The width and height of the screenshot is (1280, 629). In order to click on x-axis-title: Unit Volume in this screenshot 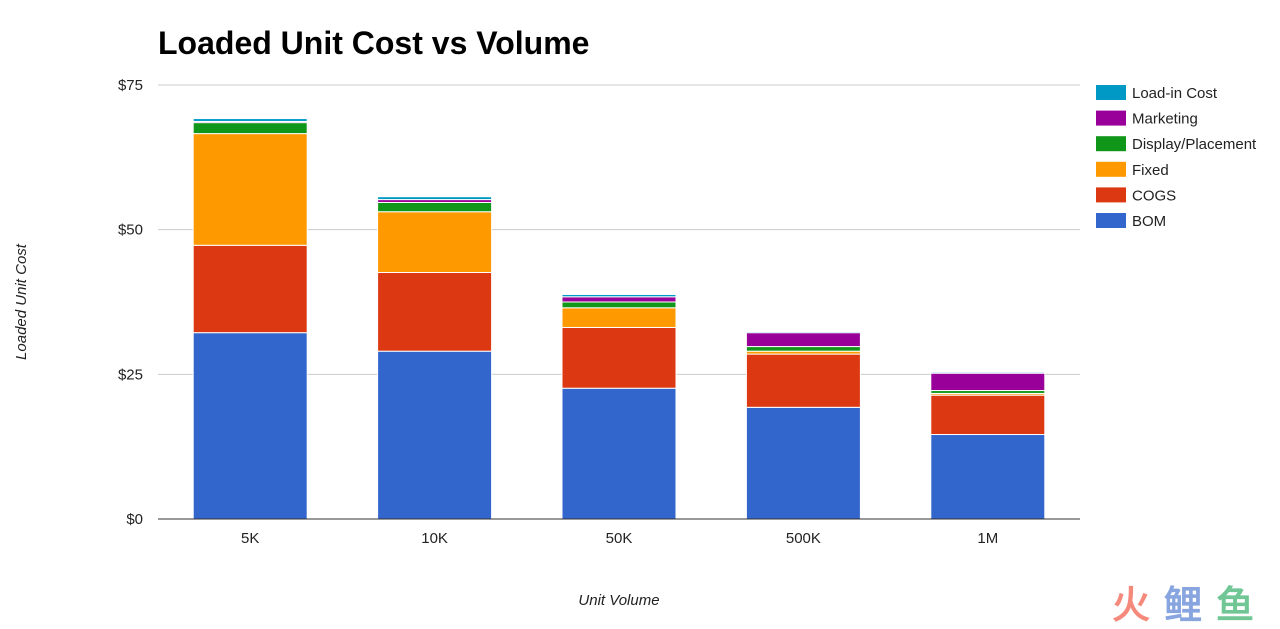, I will do `click(618, 600)`.